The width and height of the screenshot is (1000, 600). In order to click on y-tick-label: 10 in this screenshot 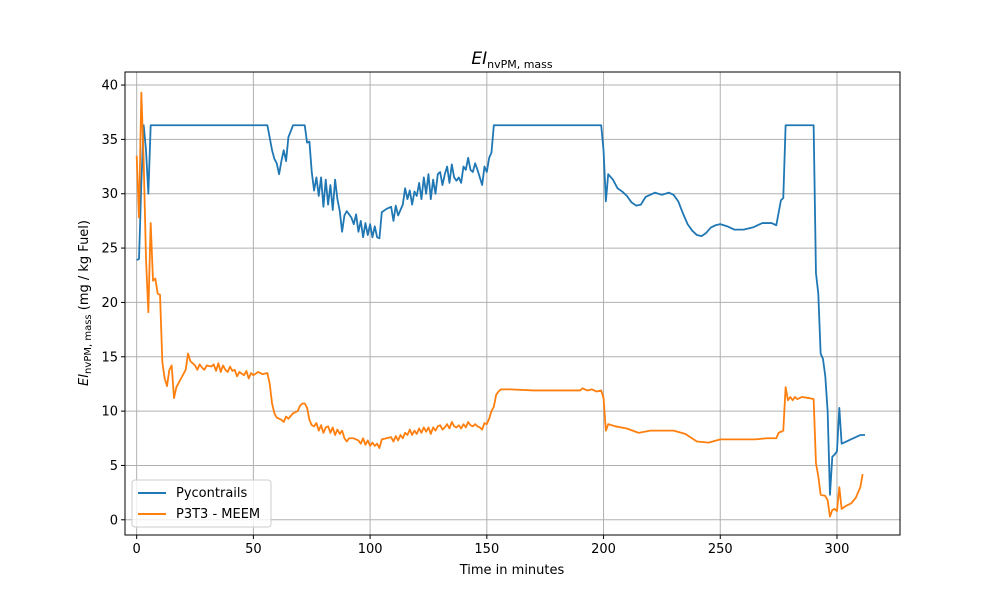, I will do `click(109, 412)`.